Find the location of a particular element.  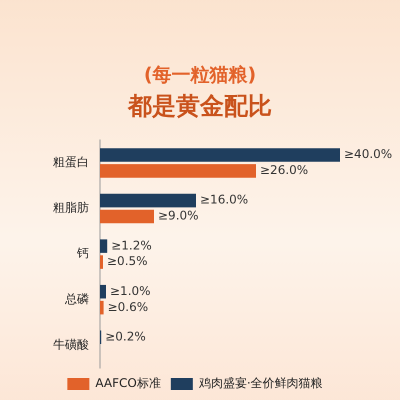

legend-label: AAFCO标准 is located at coordinates (128, 383).